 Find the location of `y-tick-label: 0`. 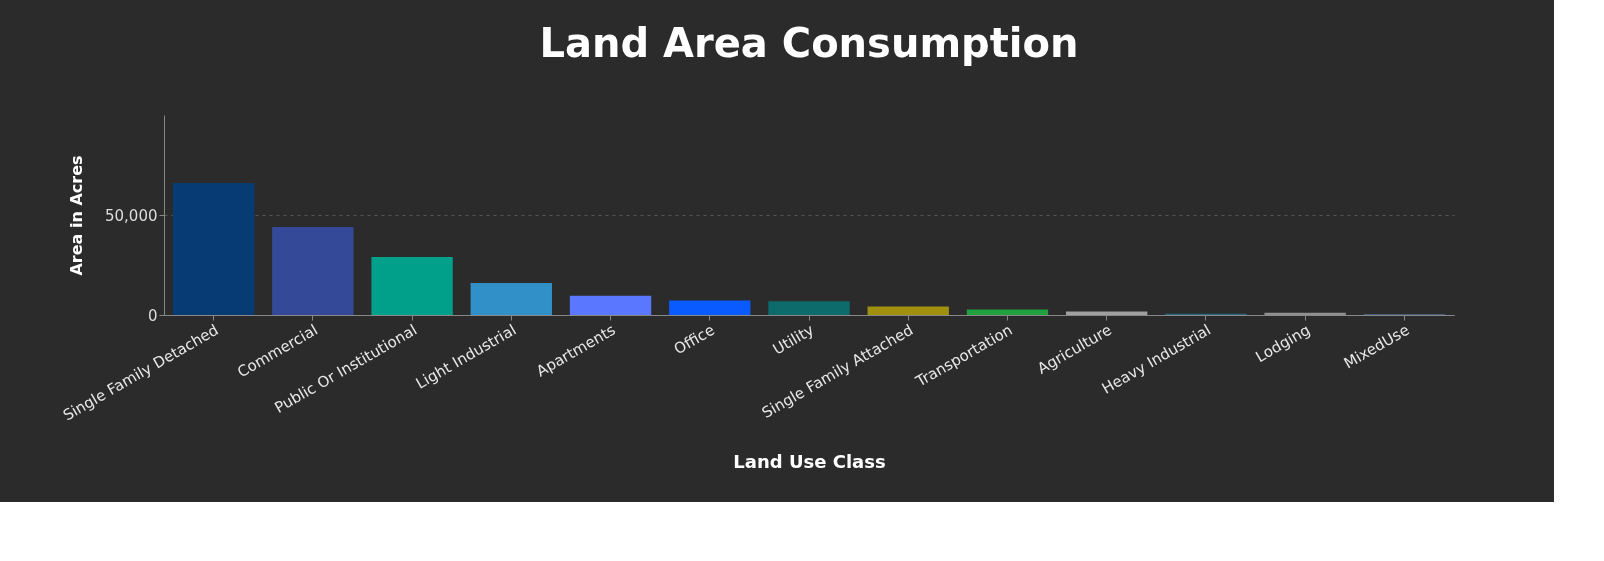

y-tick-label: 0 is located at coordinates (152, 315).